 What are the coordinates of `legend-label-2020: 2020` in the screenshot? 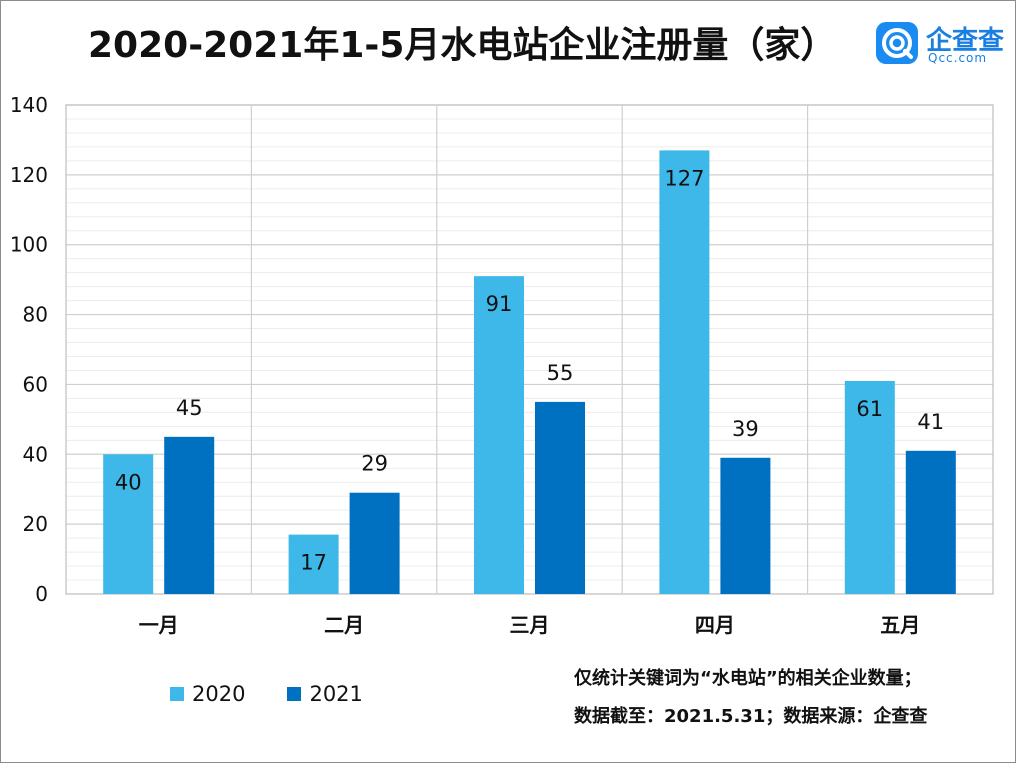 It's located at (219, 694).